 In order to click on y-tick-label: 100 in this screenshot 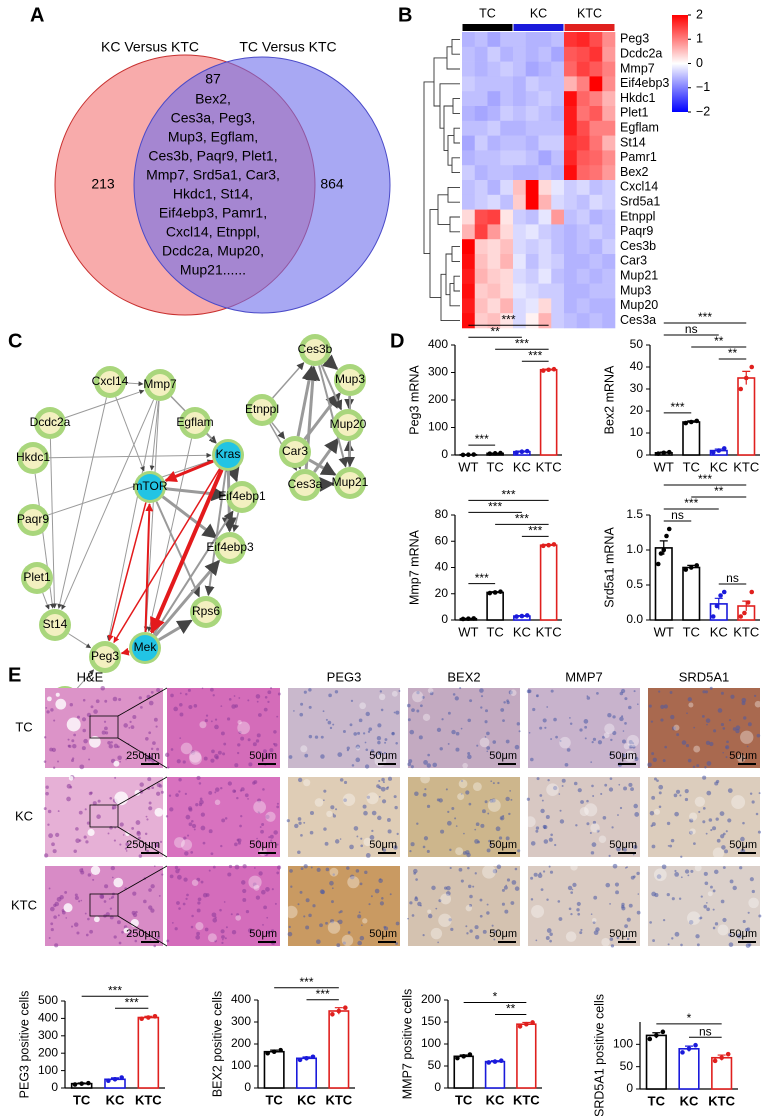, I will do `click(431, 1043)`.